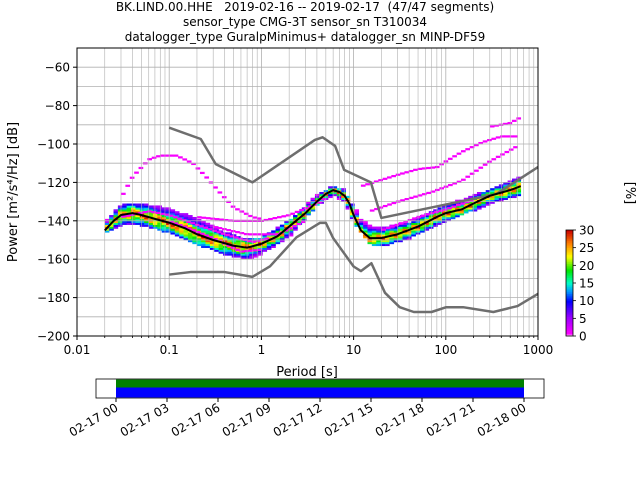  Describe the element at coordinates (313, 217) in the screenshot. I see `mode-line` at that location.